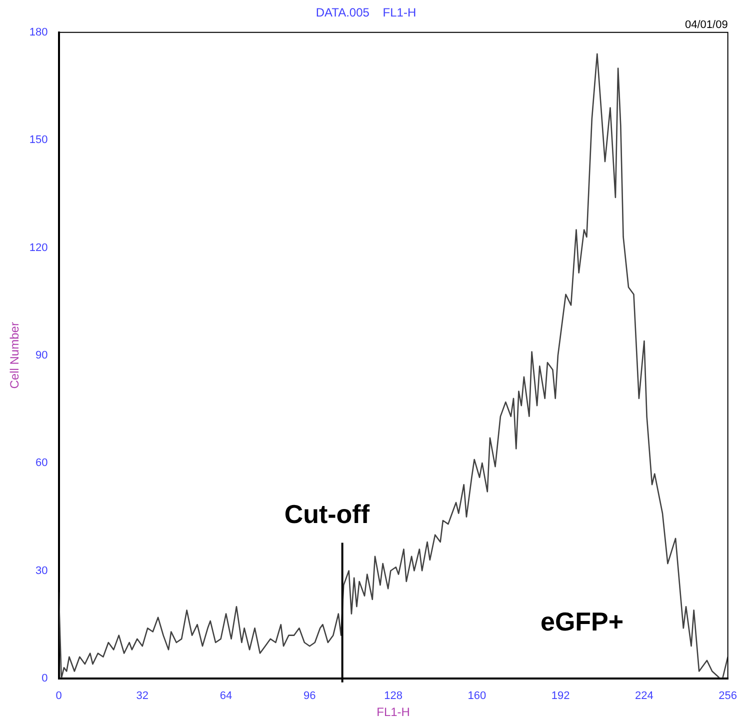 The width and height of the screenshot is (740, 722). Describe the element at coordinates (42, 463) in the screenshot. I see `y-tick-label: 60` at that location.